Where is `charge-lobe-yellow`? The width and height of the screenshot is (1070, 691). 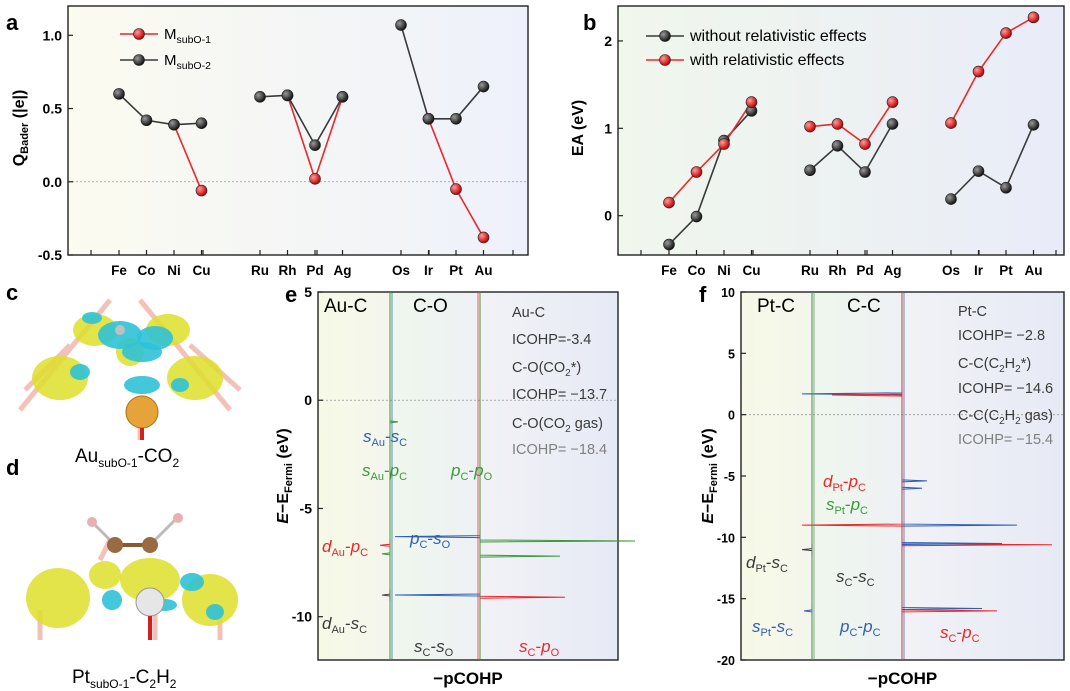
charge-lobe-yellow is located at coordinates (58, 598).